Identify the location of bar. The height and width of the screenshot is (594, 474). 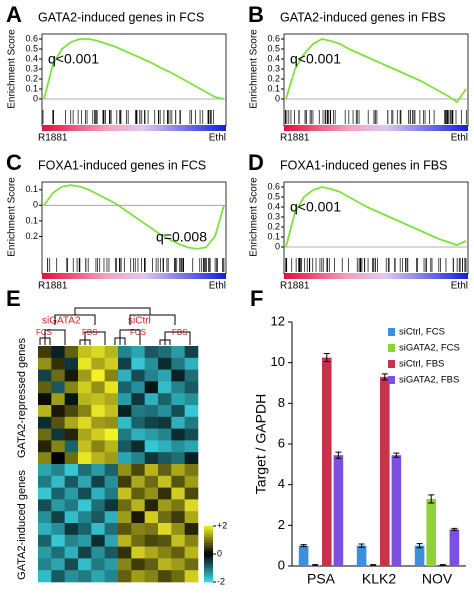
(361, 555).